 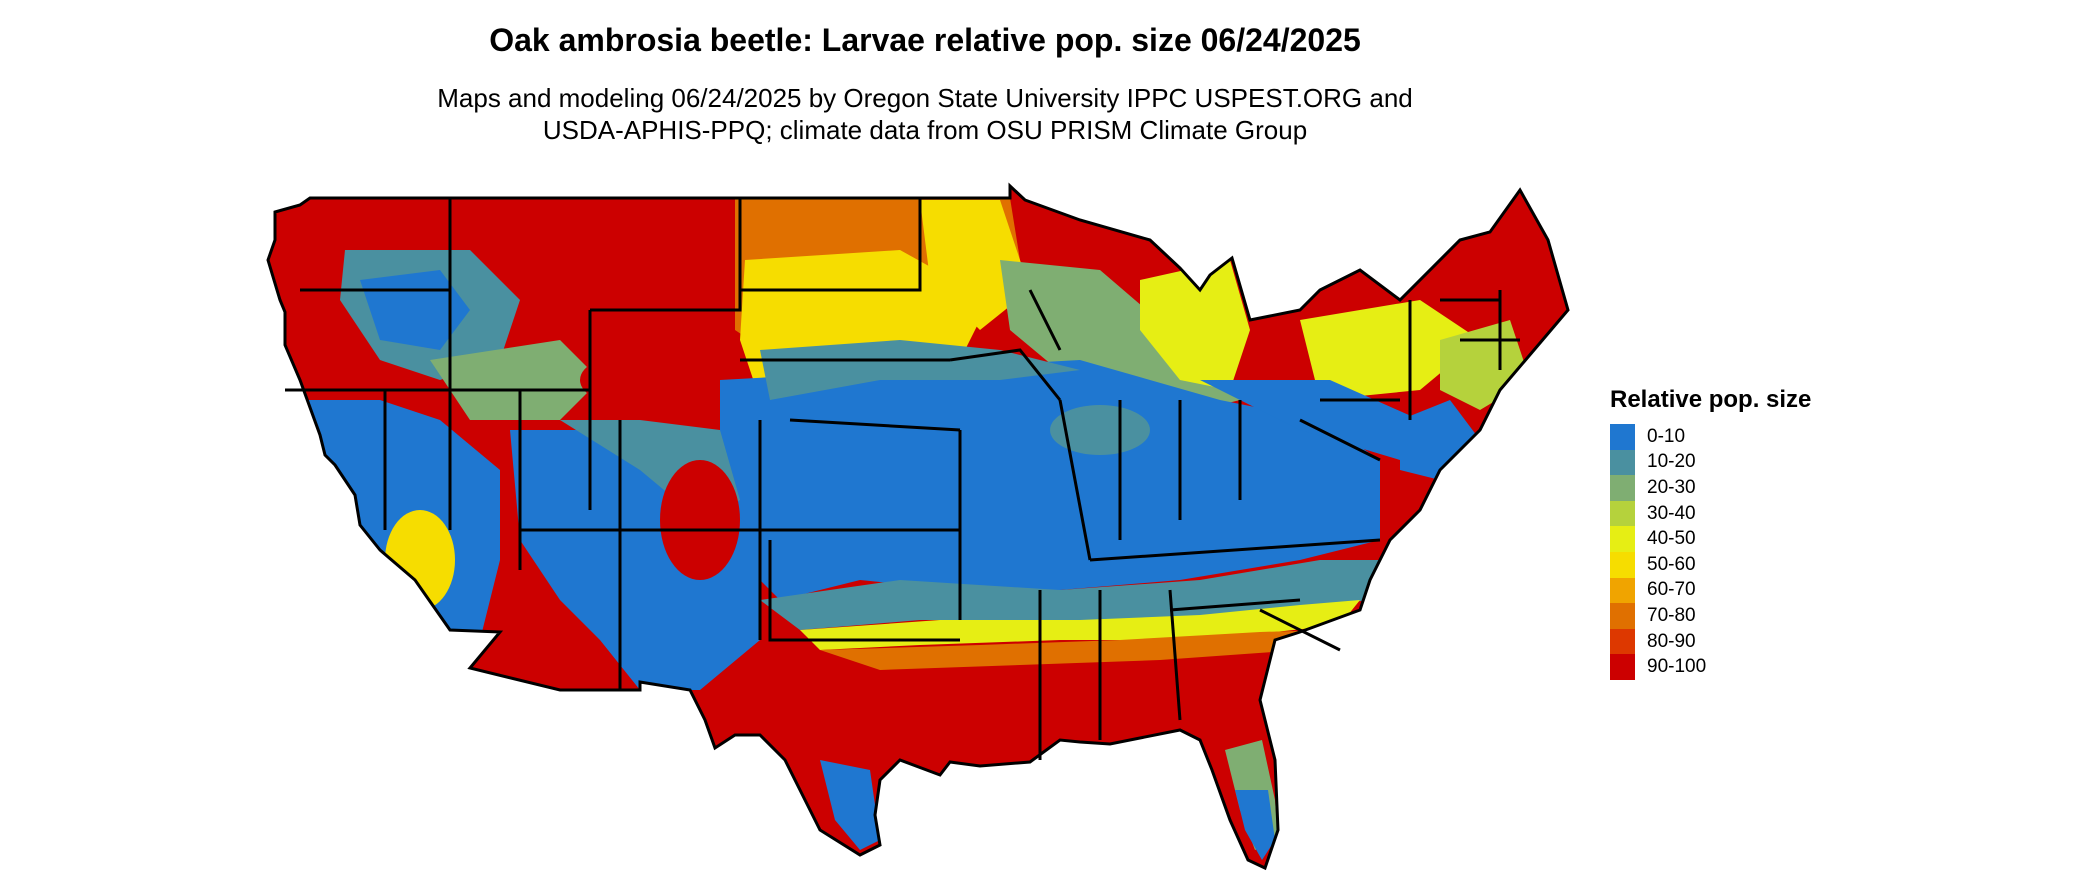 I want to click on legend-title: Relative pop. size, so click(x=1711, y=399).